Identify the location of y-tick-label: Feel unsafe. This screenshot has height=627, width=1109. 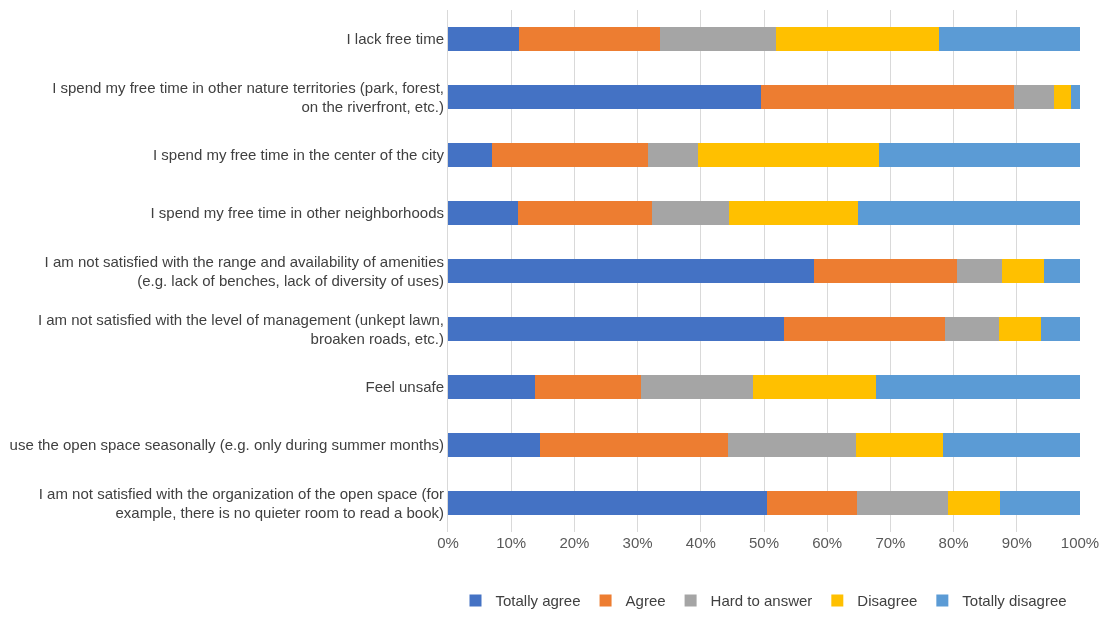
(404, 387).